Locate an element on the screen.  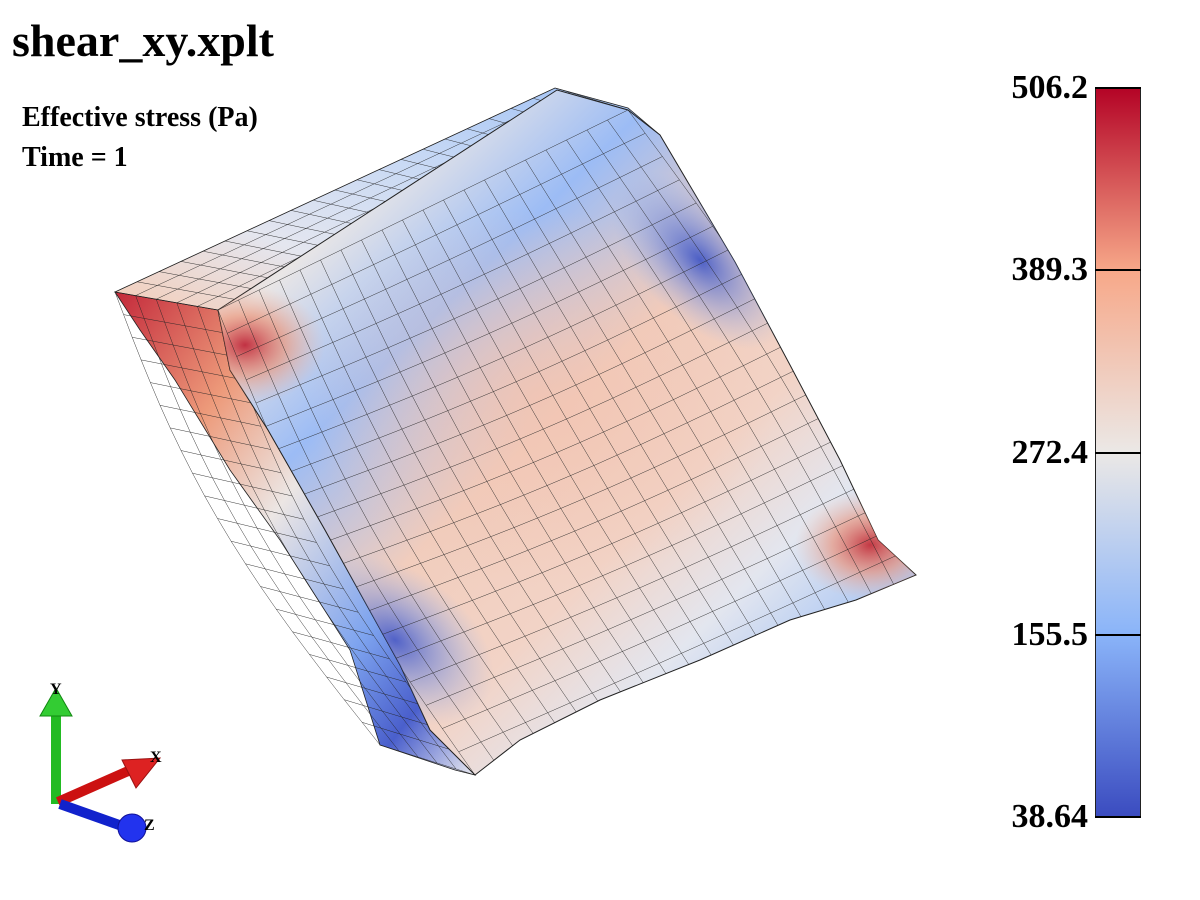
colorbar-tick-label: 272.4 is located at coordinates (1050, 452).